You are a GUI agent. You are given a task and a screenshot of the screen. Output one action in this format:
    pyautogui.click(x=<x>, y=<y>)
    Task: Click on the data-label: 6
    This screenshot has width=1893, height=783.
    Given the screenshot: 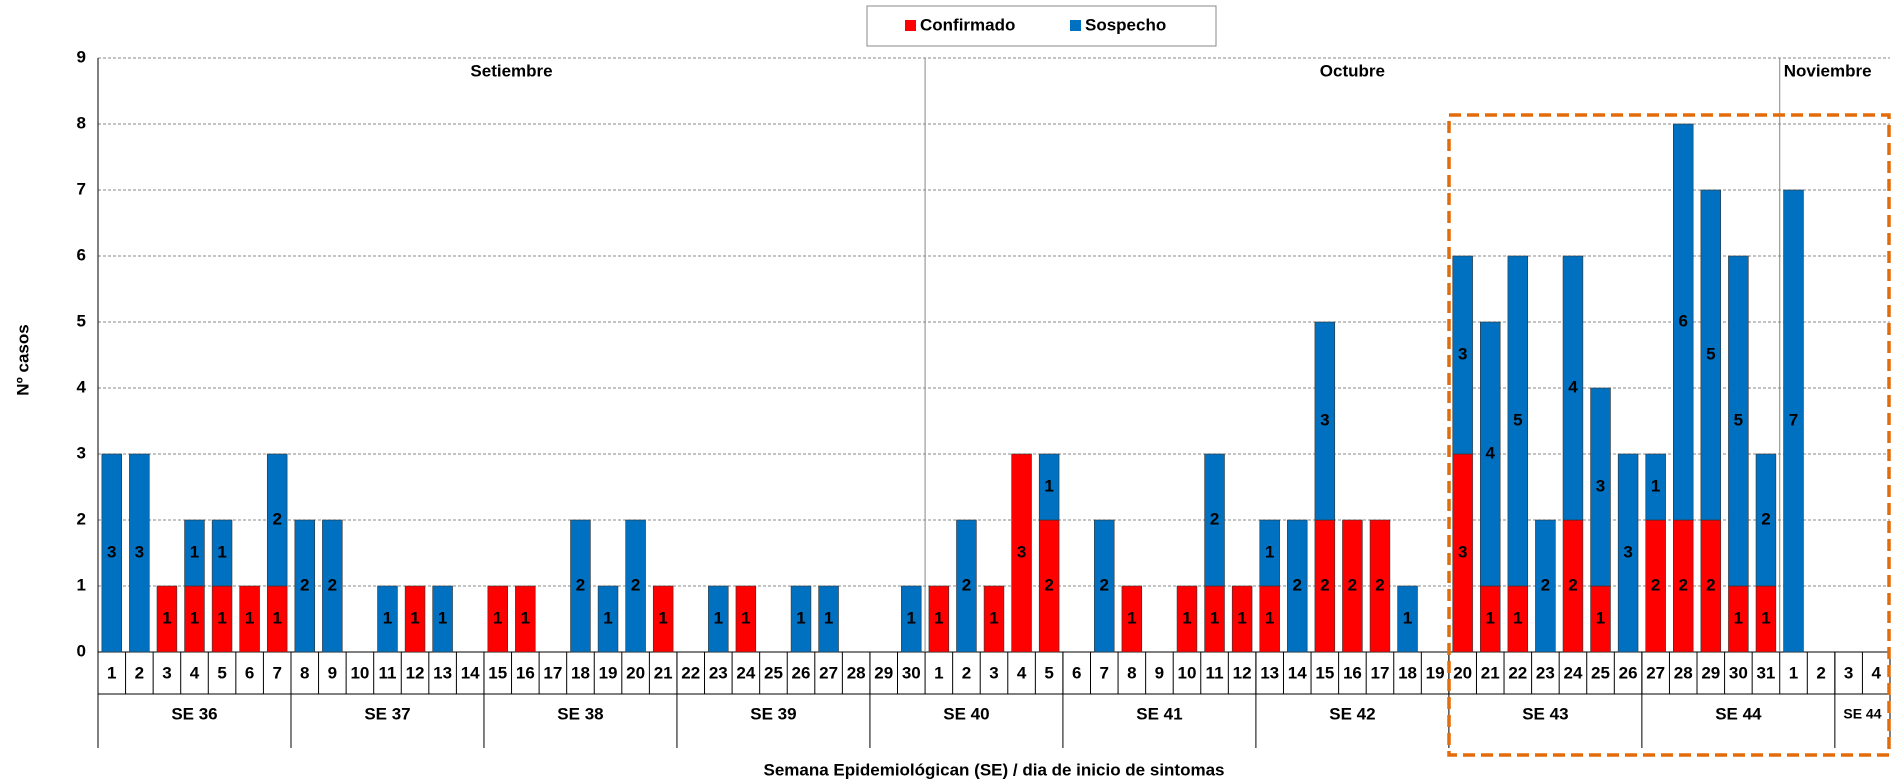 What is the action you would take?
    pyautogui.click(x=1682, y=320)
    